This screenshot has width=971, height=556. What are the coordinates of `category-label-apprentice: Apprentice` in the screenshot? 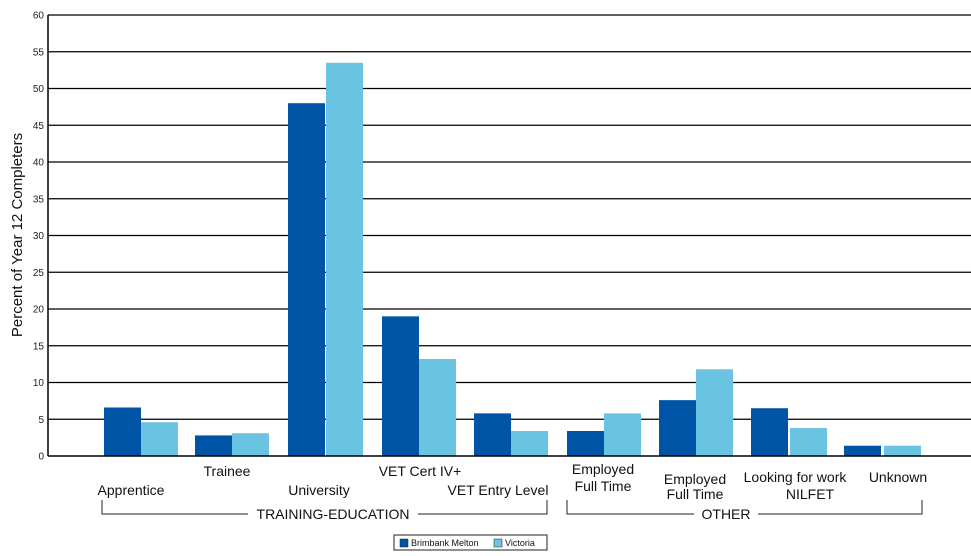 It's located at (131, 490).